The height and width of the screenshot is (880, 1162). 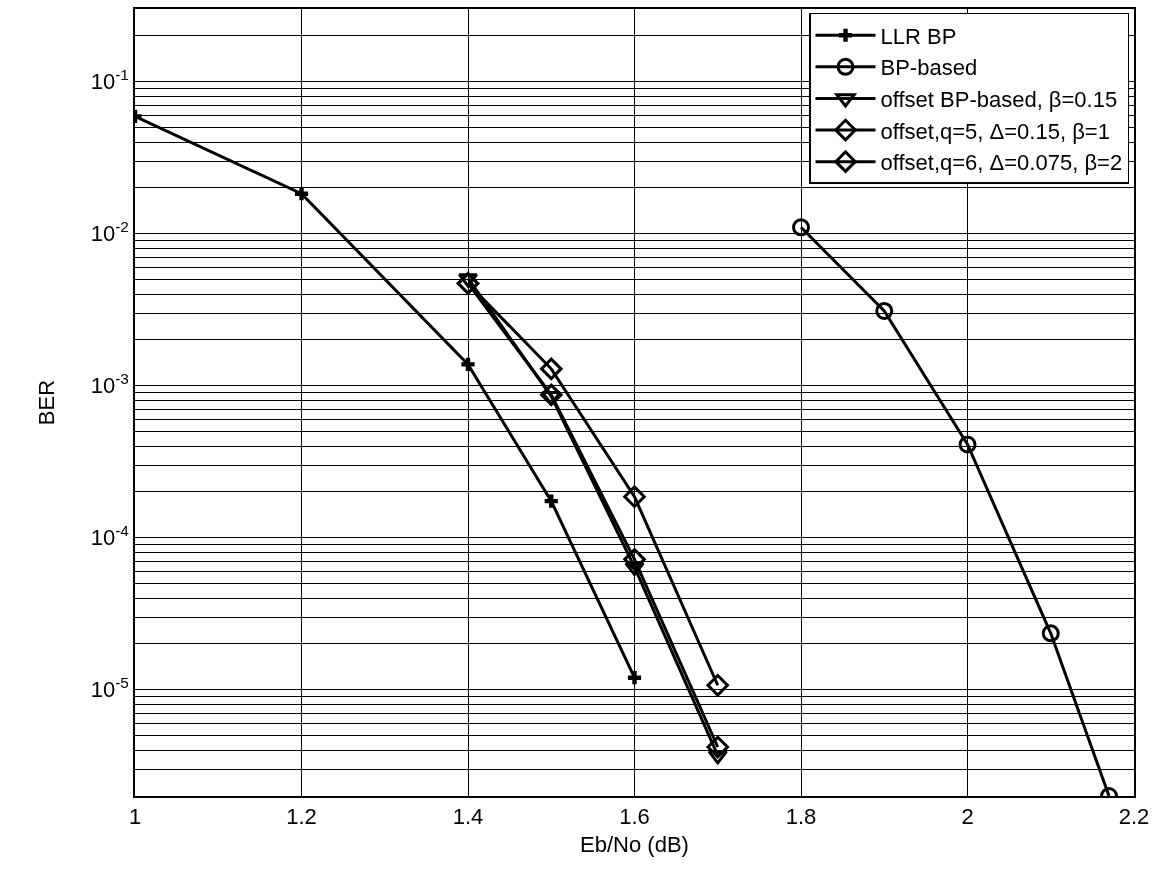 What do you see at coordinates (918, 36) in the screenshot?
I see `legend-label: LLR BP` at bounding box center [918, 36].